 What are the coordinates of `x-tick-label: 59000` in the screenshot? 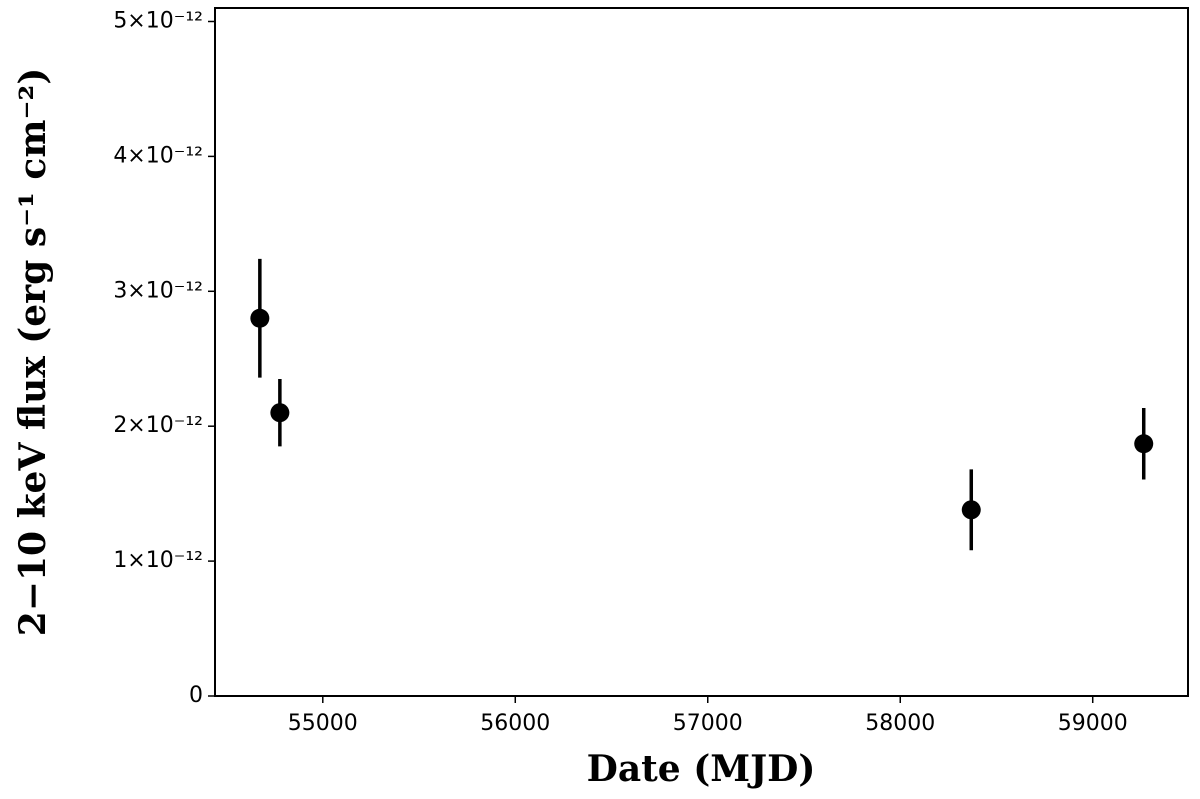 It's located at (1093, 723).